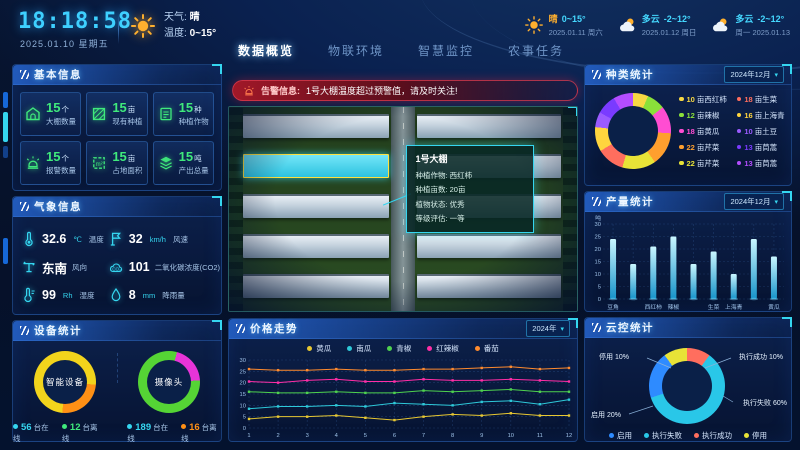  Describe the element at coordinates (598, 218) in the screenshot. I see `svg-text: 吨` at that location.